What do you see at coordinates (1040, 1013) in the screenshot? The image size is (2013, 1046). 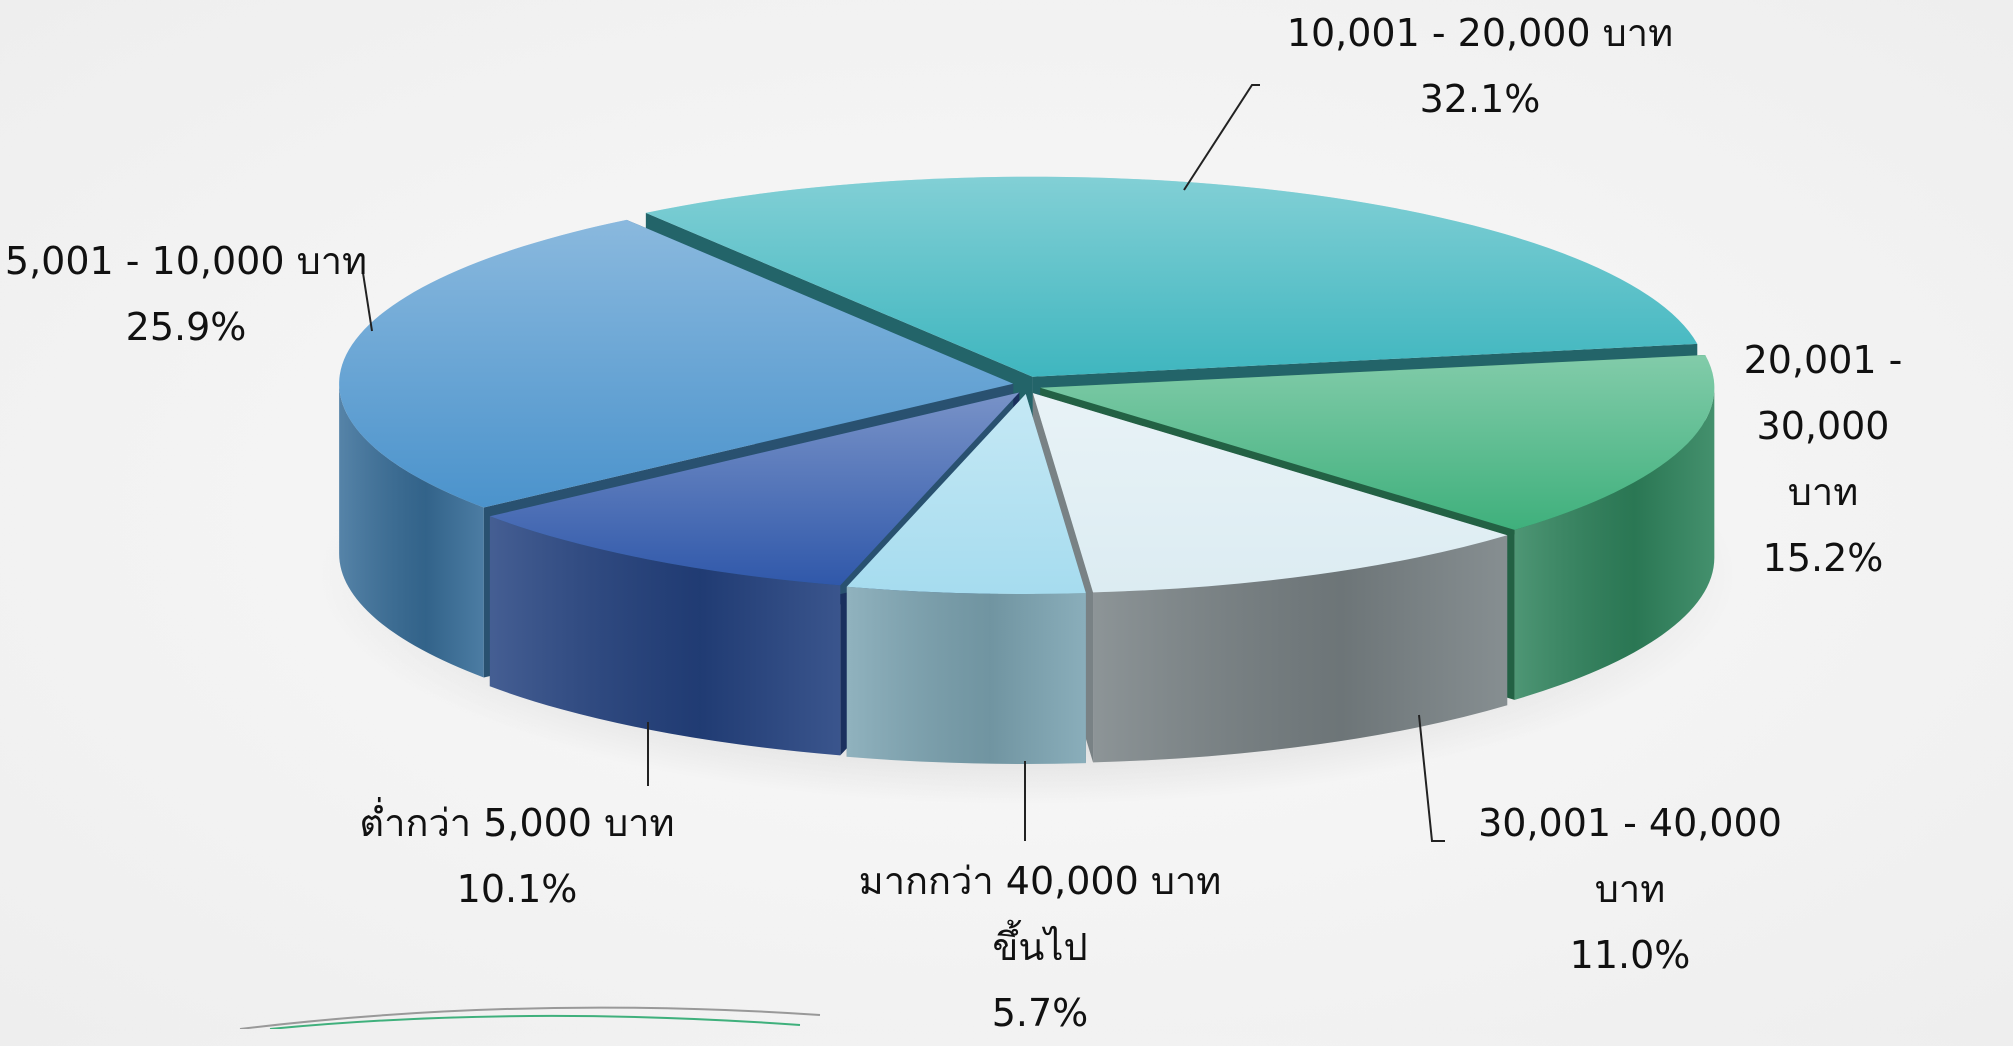 I see `value-label: 5.7%` at bounding box center [1040, 1013].